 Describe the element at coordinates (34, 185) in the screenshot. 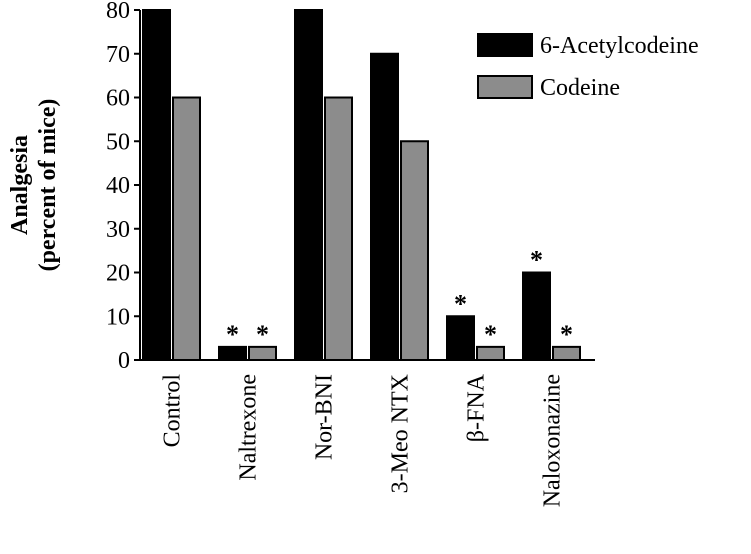

I see `y-axis-title: Analgesia (percent of mice)` at that location.